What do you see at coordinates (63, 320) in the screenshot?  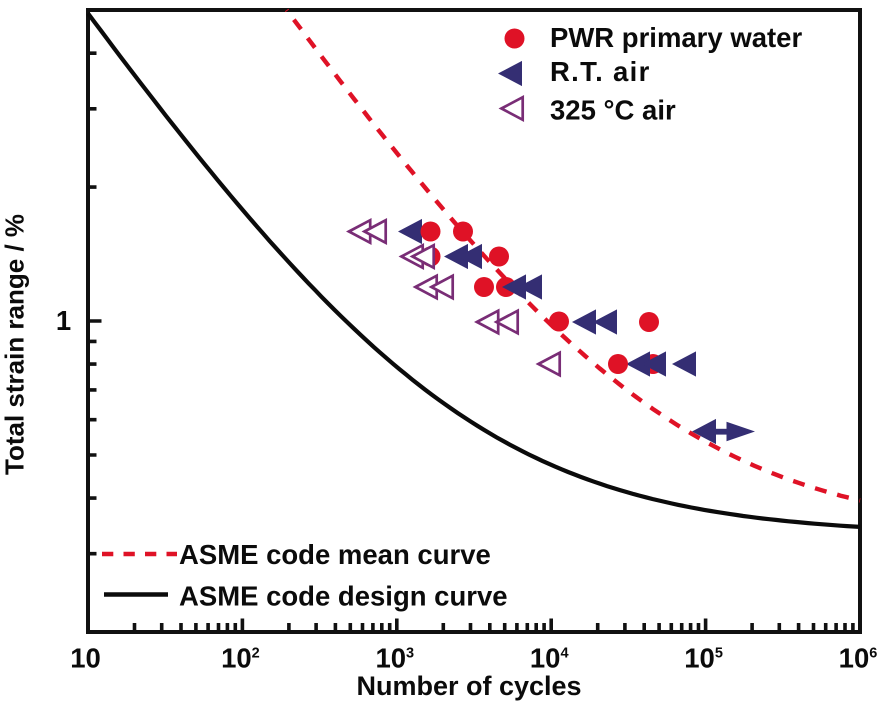 I see `svg-text: 1` at bounding box center [63, 320].